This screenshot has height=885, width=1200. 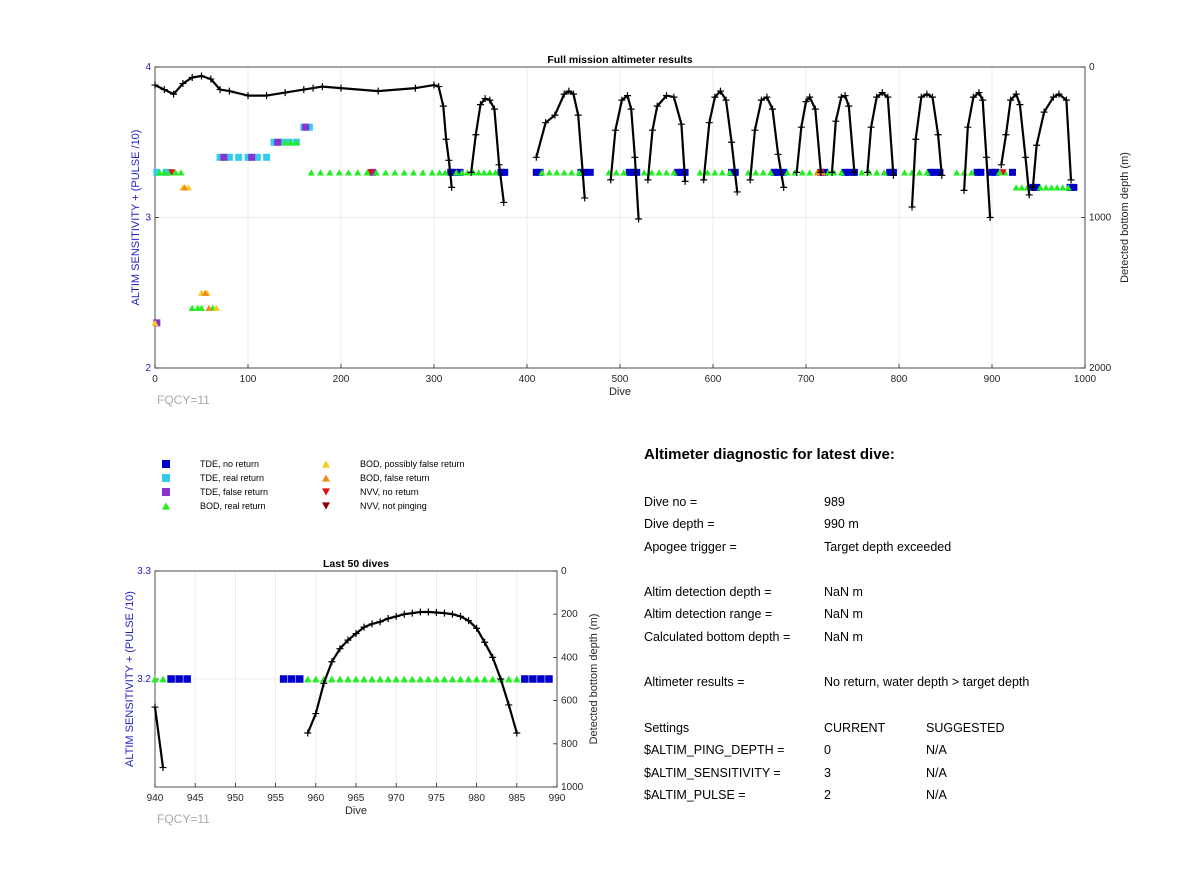 I want to click on diagnostic-key: Apogee trigger =, so click(x=690, y=547).